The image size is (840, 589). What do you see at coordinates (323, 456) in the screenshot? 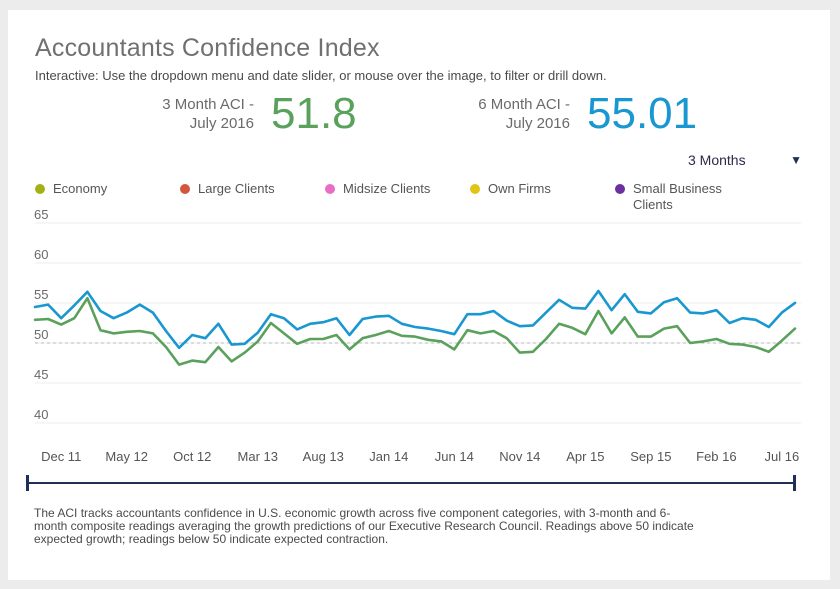
I see `x-tick-label: Aug 13` at bounding box center [323, 456].